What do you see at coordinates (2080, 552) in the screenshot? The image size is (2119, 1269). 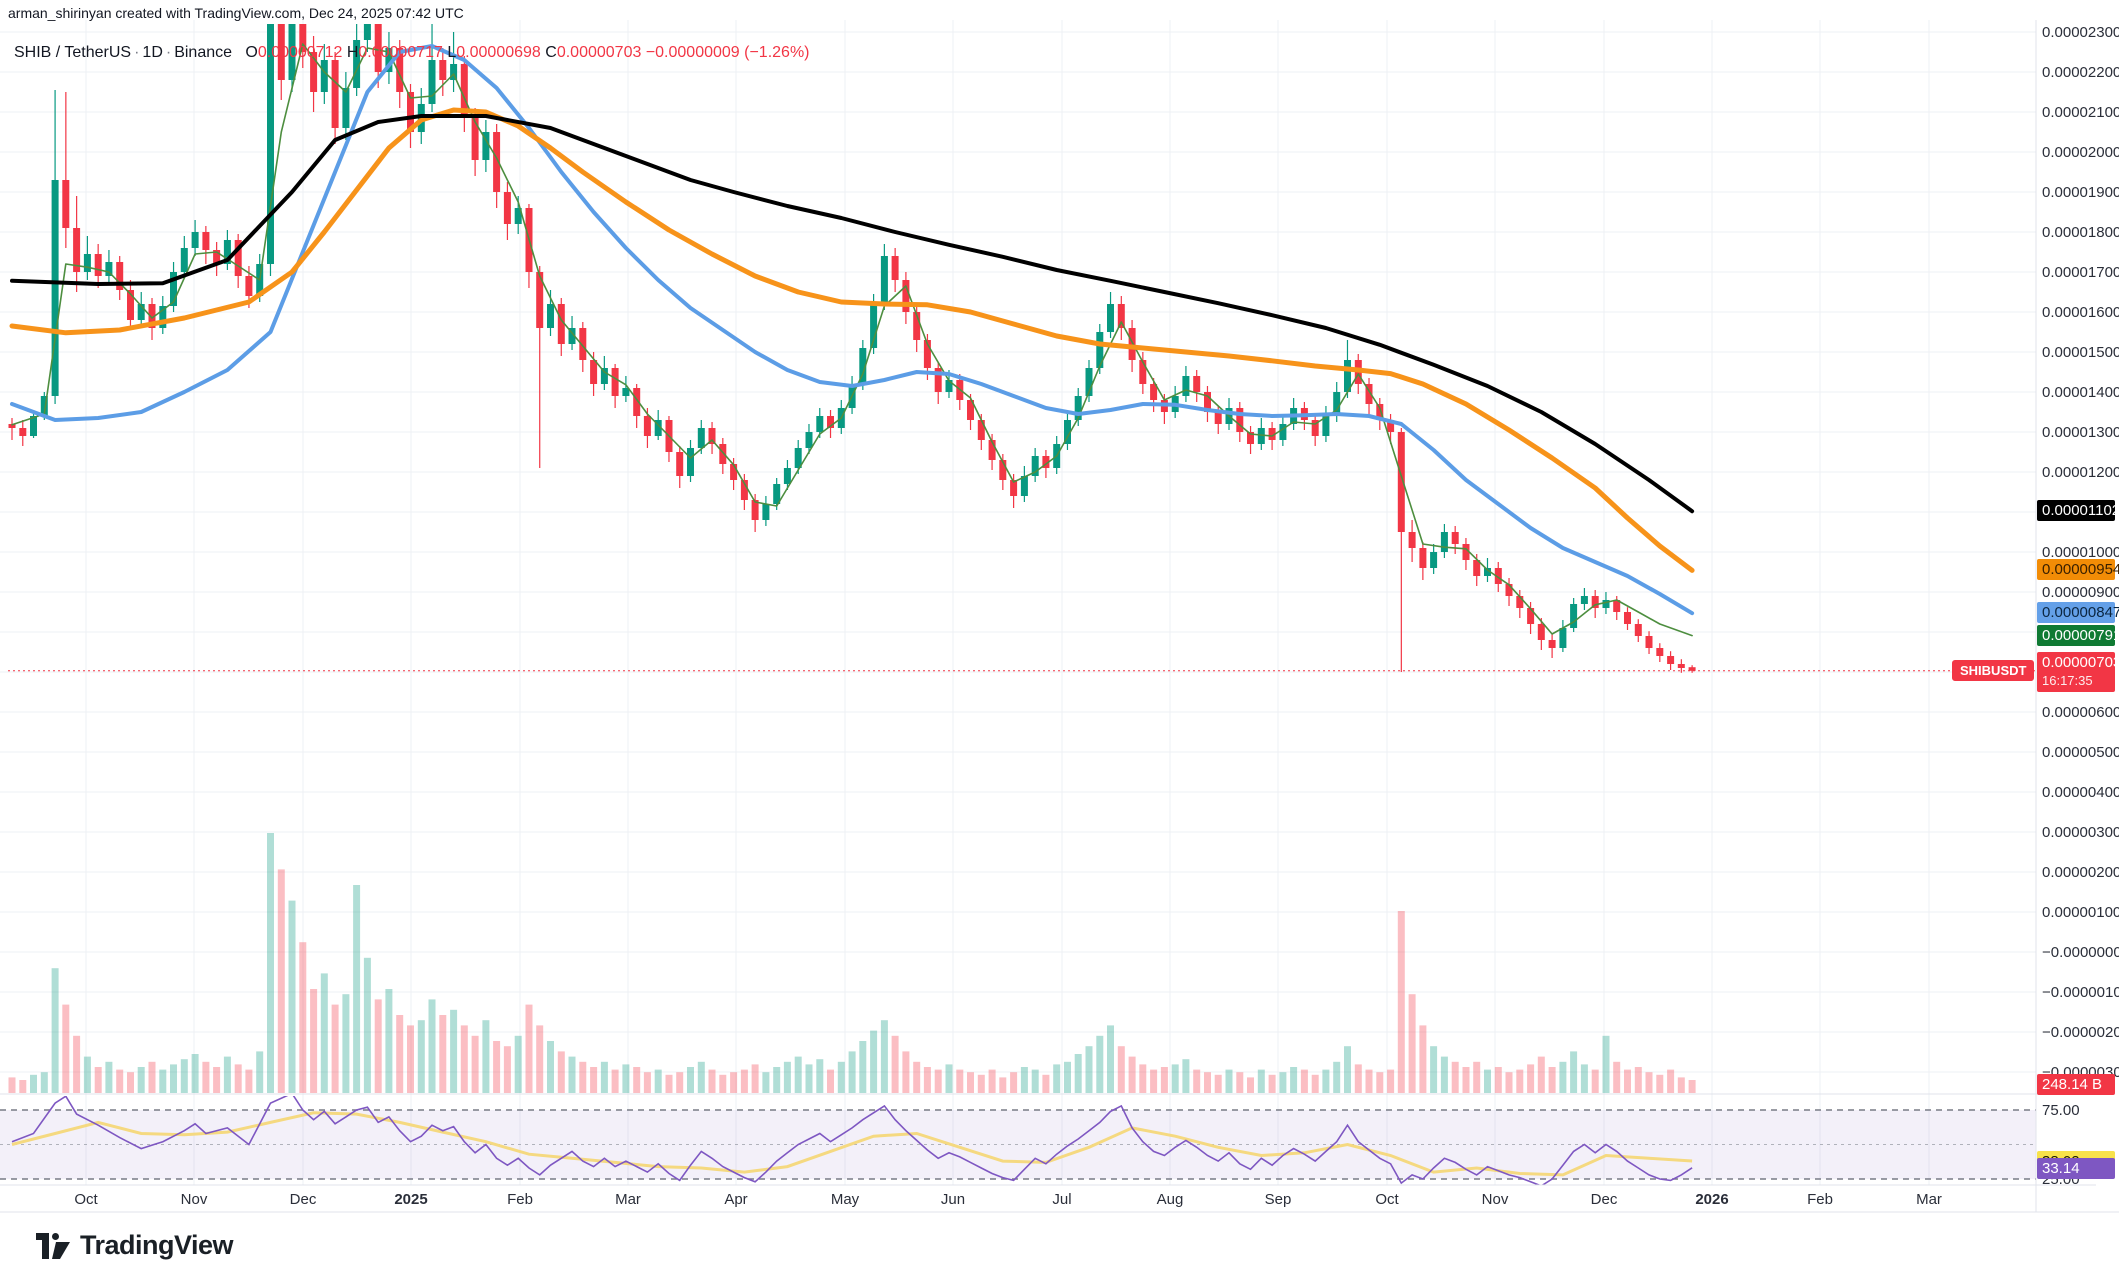 I see `price-axis-label: 0.00001000` at bounding box center [2080, 552].